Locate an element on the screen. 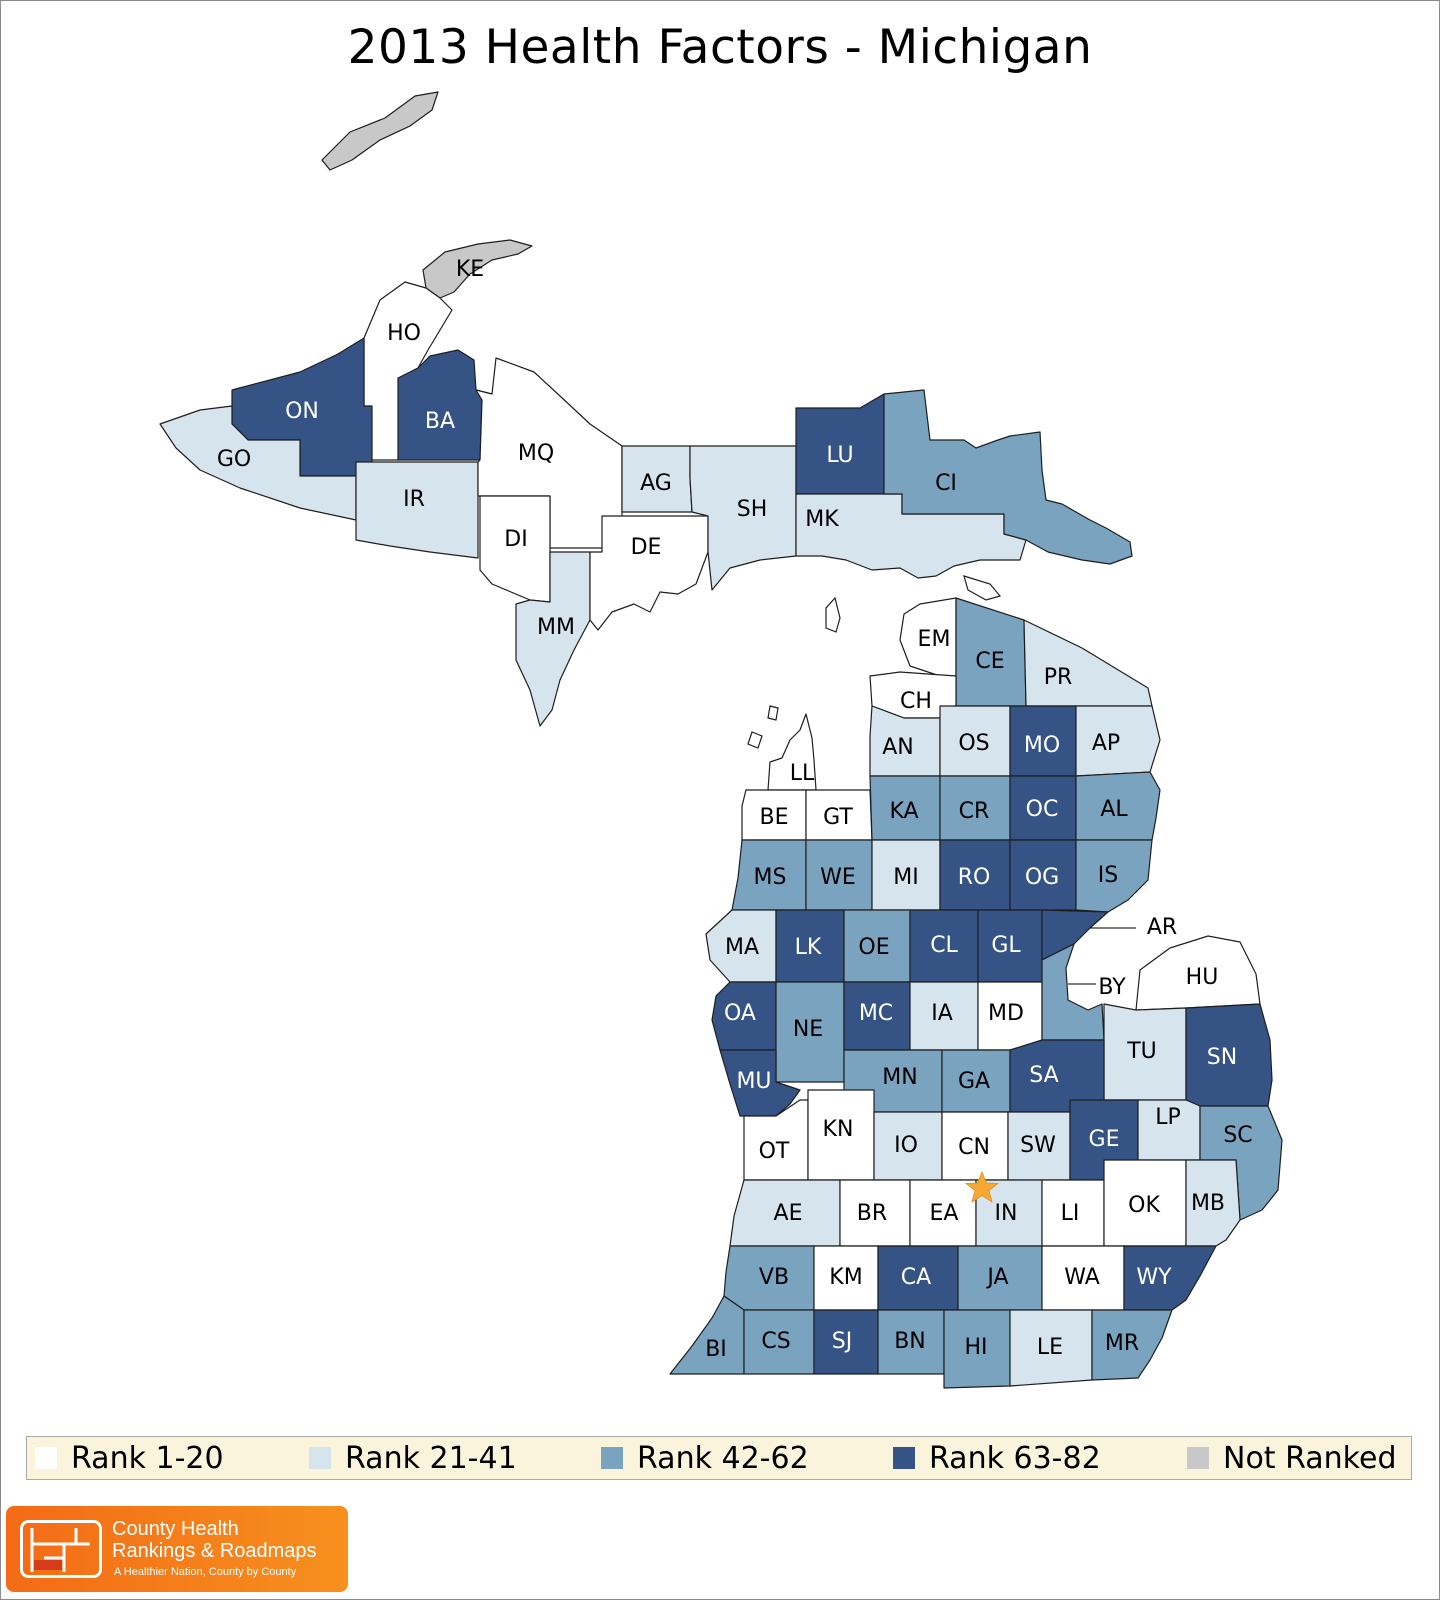  county-by is located at coordinates (1073, 992).